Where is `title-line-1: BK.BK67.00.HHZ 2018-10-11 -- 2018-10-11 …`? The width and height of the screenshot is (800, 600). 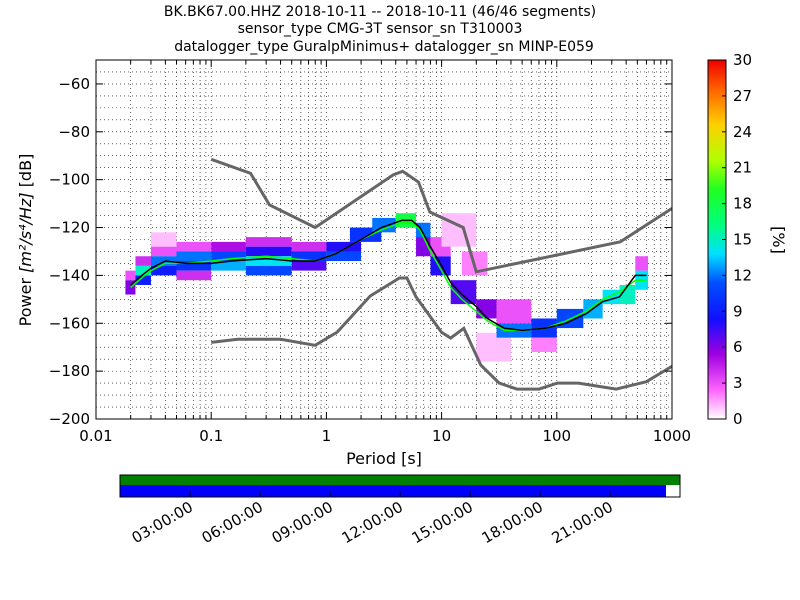 title-line-1: BK.BK67.00.HHZ 2018-10-11 -- 2018-10-11 … is located at coordinates (380, 12).